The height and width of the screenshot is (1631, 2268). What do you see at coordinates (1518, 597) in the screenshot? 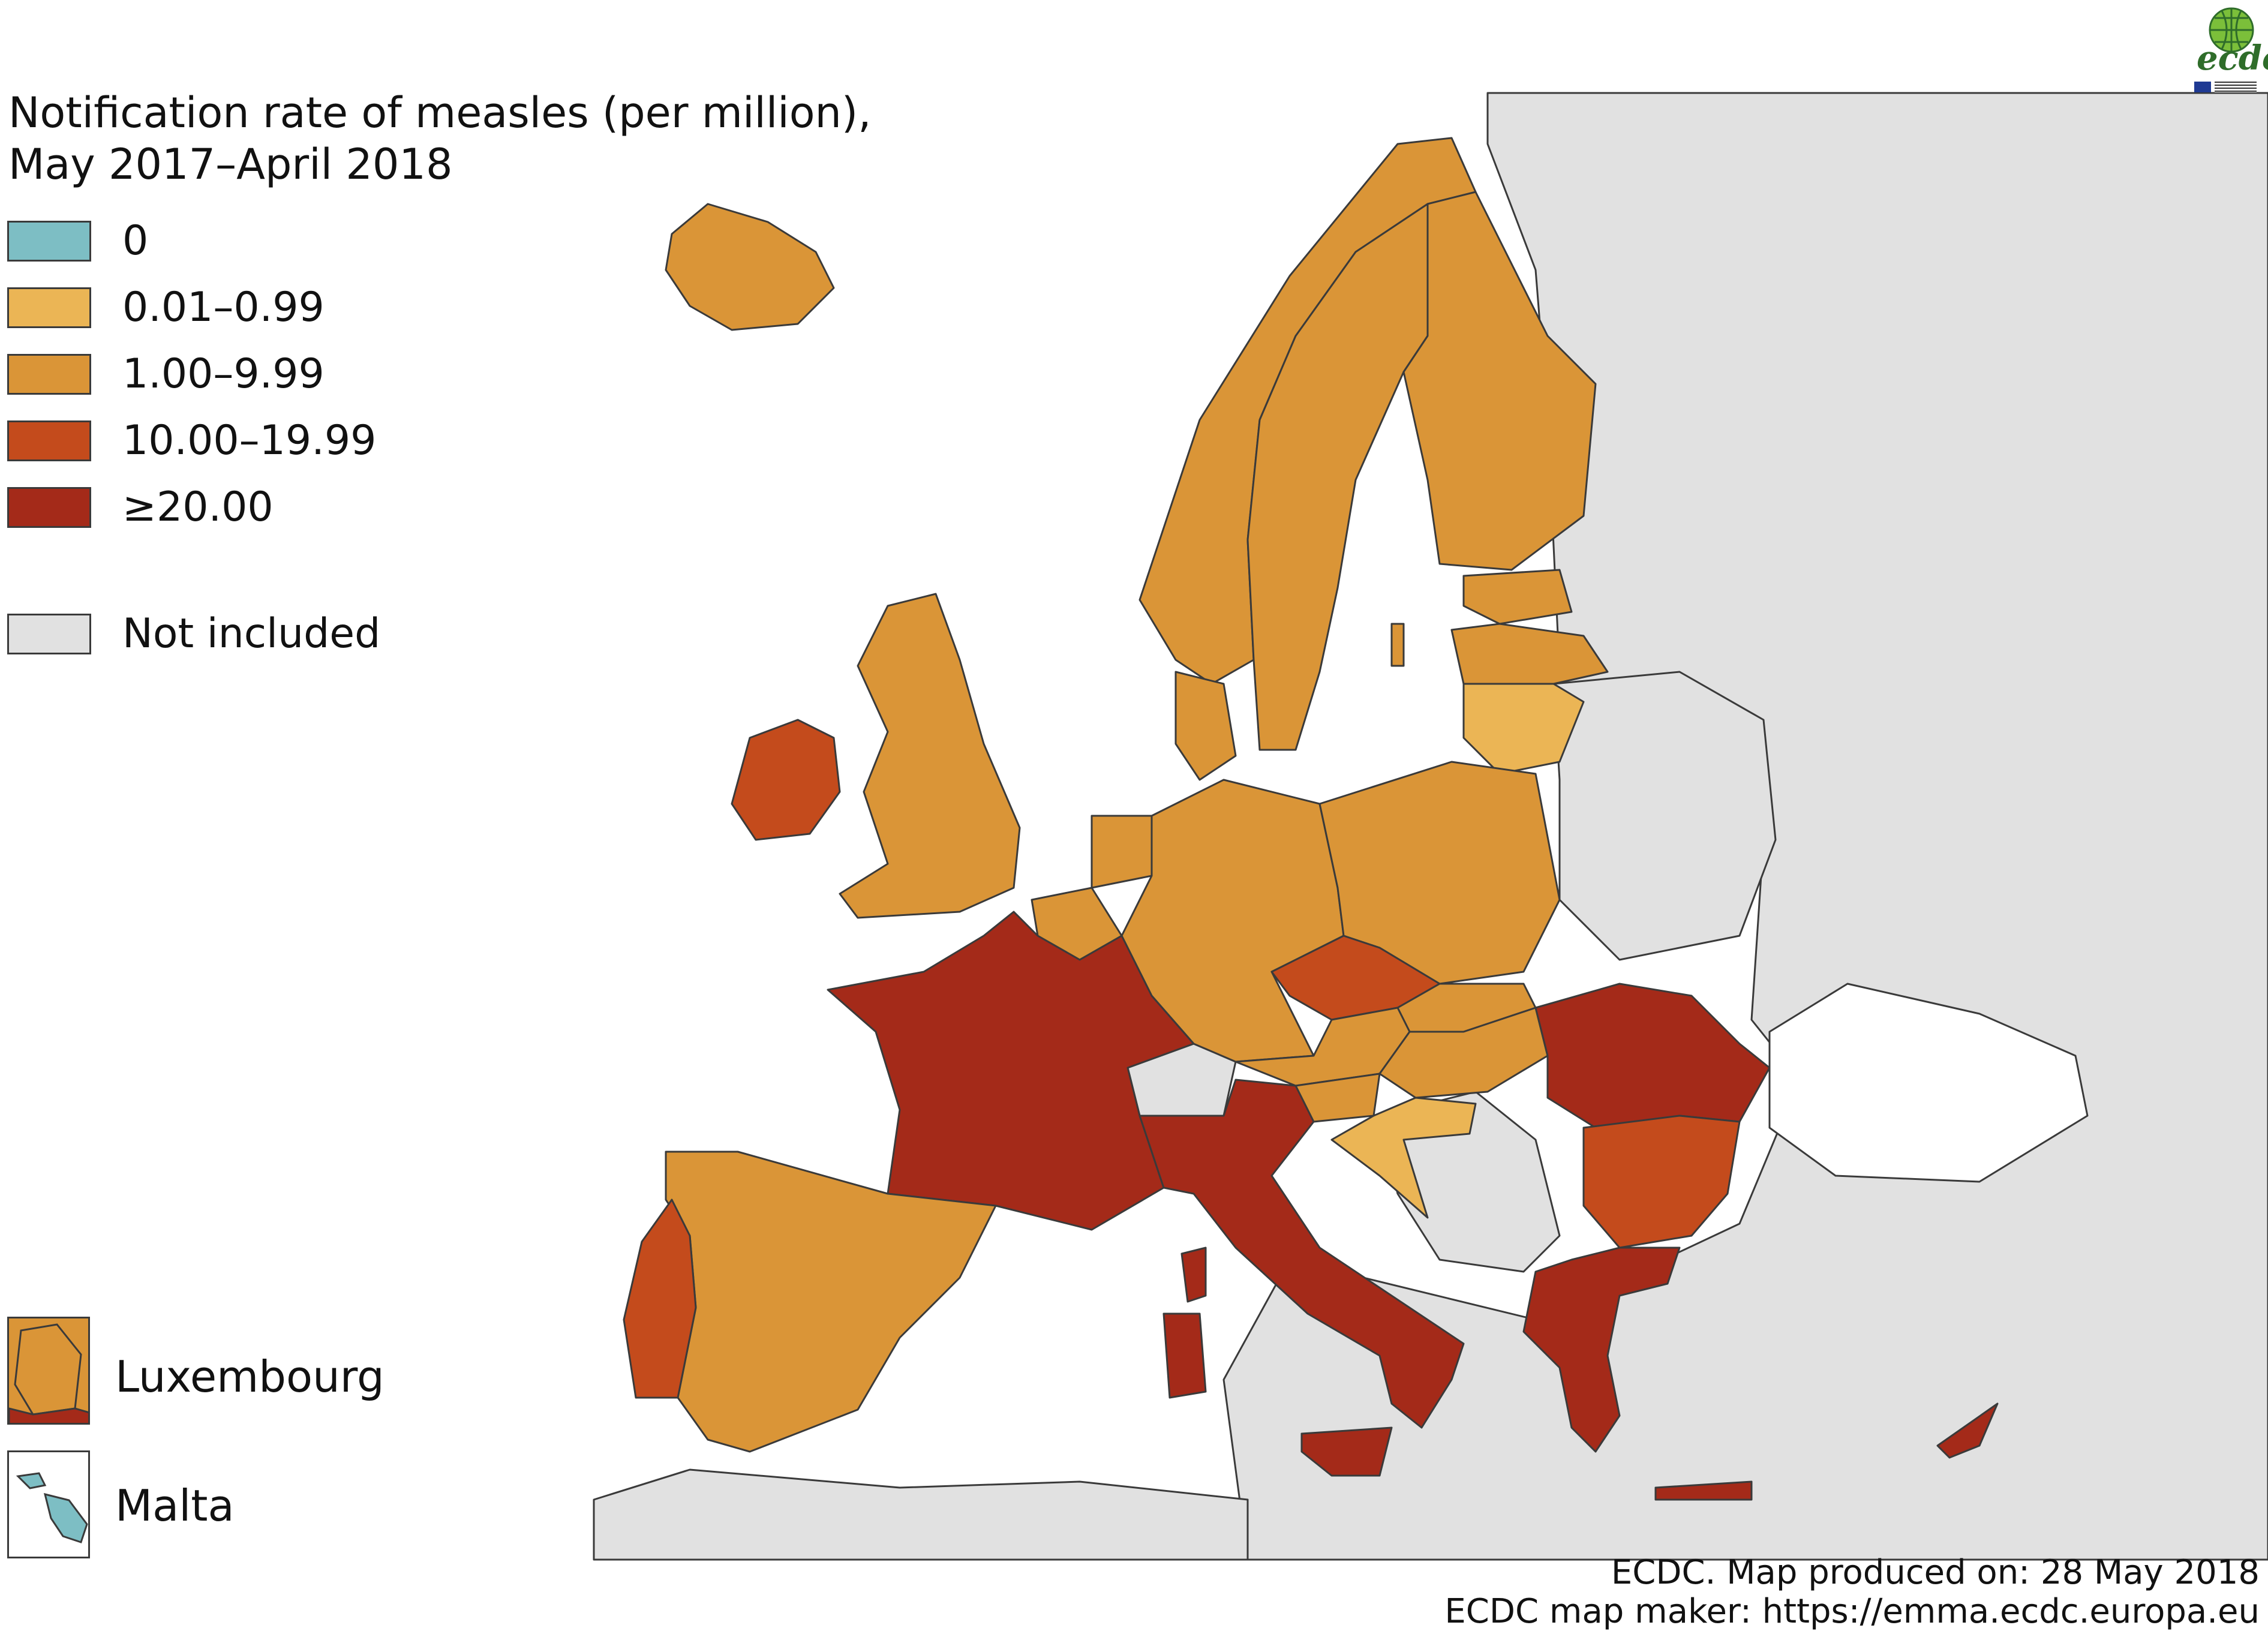
I see `country-estonia` at bounding box center [1518, 597].